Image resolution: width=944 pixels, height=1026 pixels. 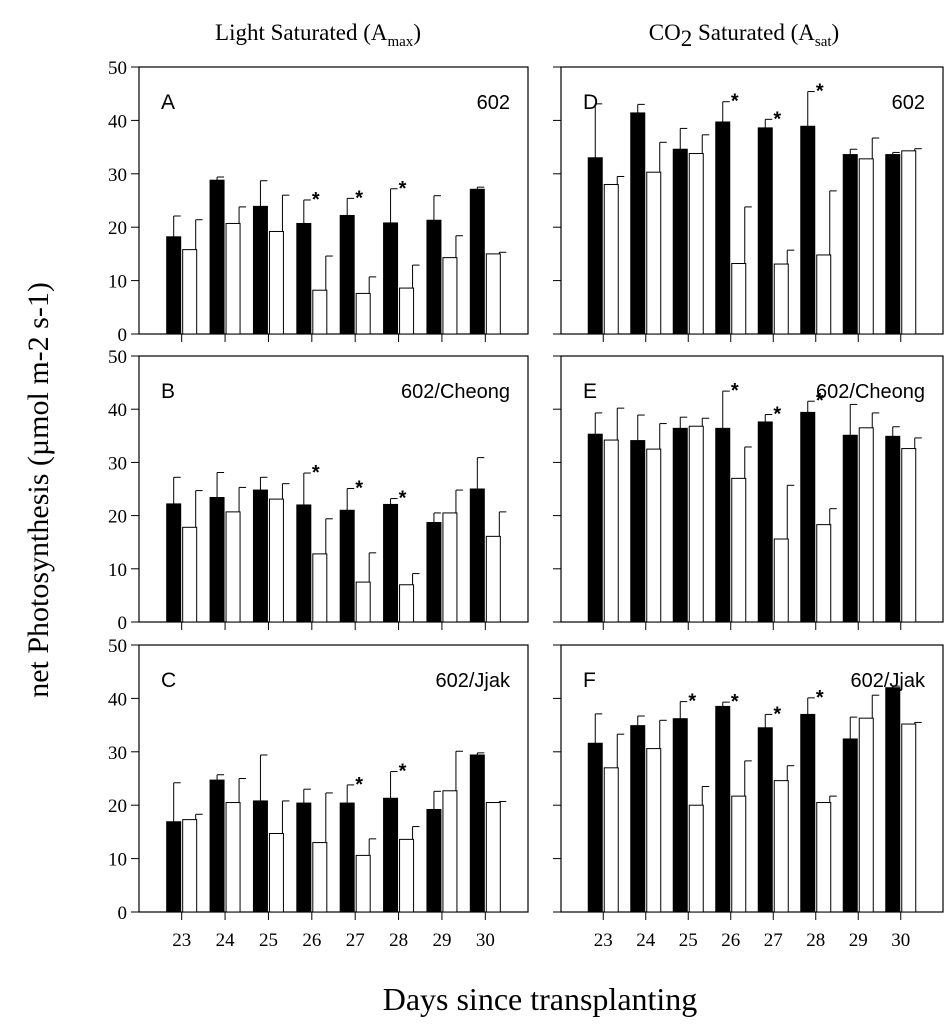 What do you see at coordinates (590, 391) in the screenshot?
I see `panel-letter: E` at bounding box center [590, 391].